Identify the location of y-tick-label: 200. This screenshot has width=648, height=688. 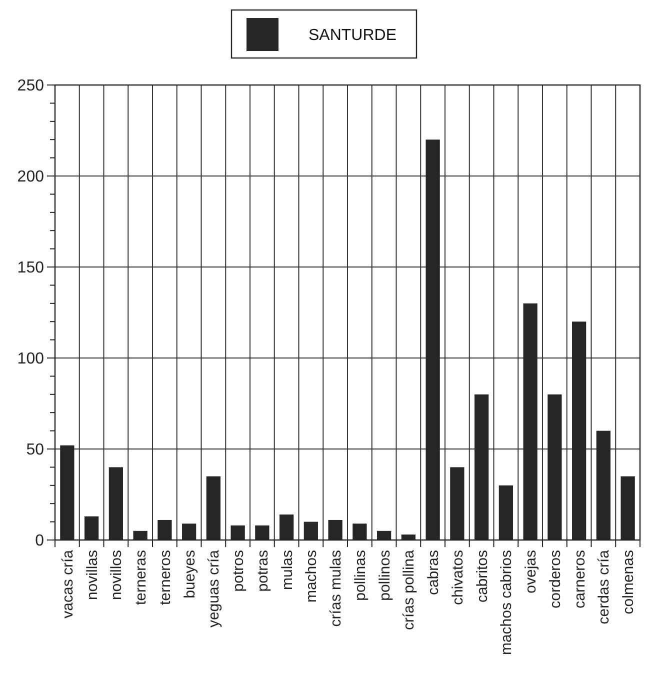
(30, 177).